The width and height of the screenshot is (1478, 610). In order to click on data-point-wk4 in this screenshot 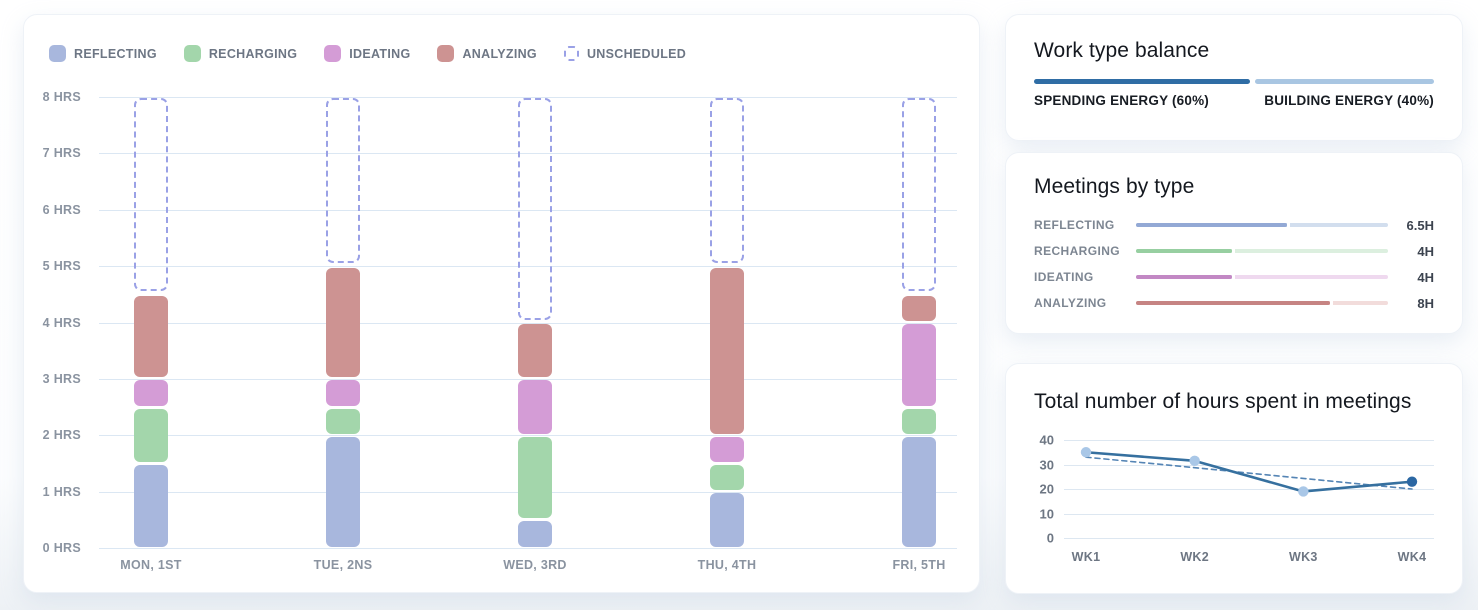, I will do `click(1412, 481)`.